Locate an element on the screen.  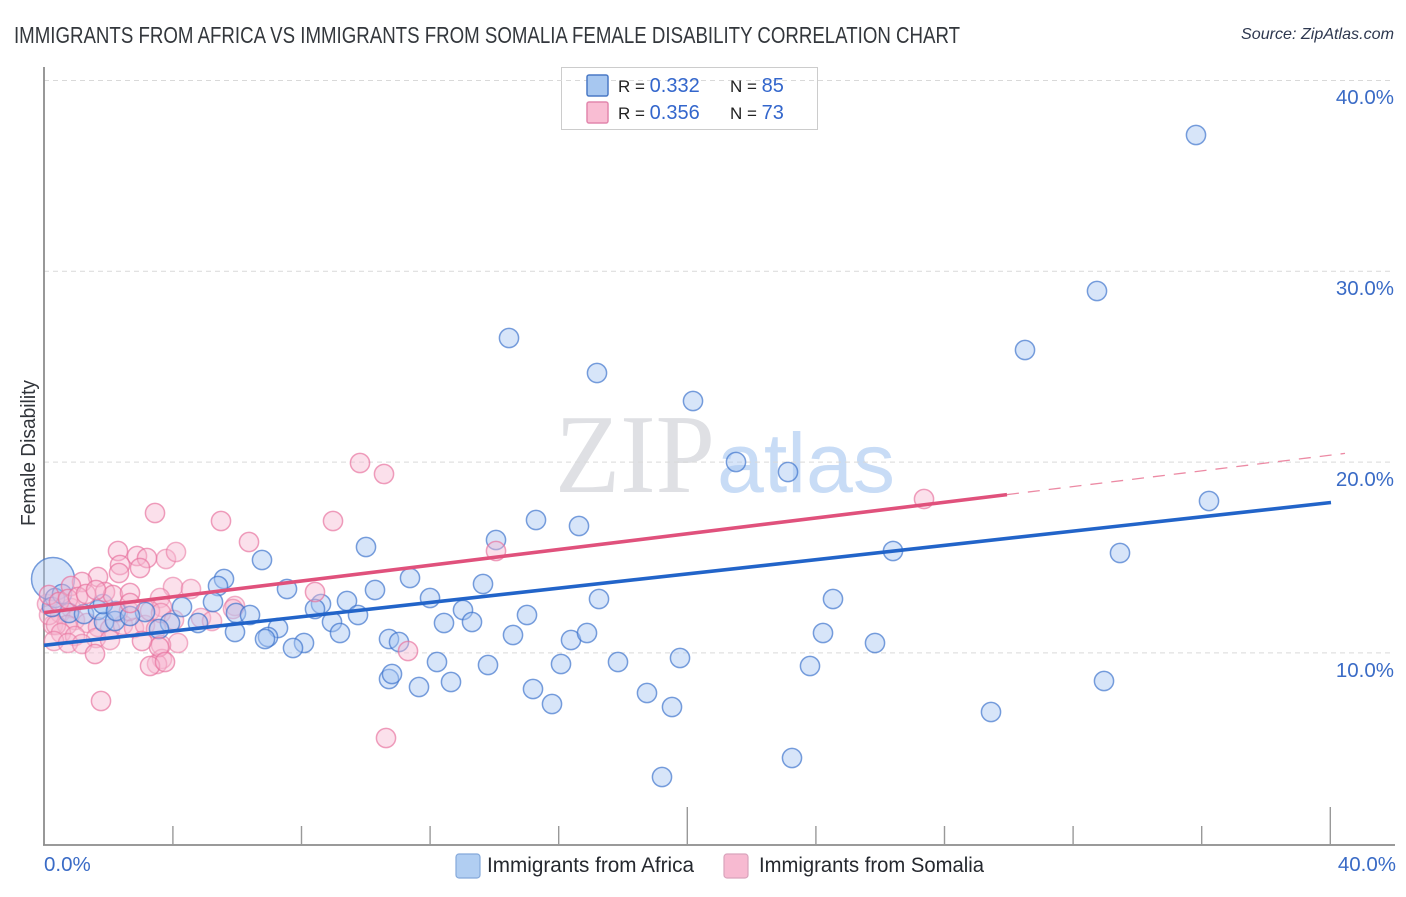
svg-text: Female Disability is located at coordinates (29, 453).